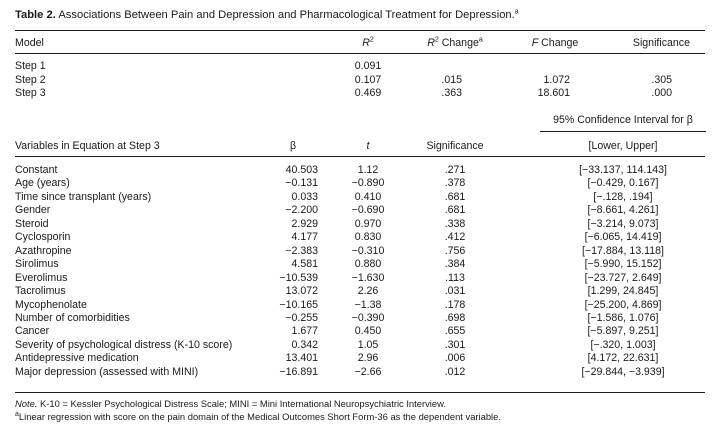  What do you see at coordinates (455, 170) in the screenshot?
I see `variable-significance: .271` at bounding box center [455, 170].